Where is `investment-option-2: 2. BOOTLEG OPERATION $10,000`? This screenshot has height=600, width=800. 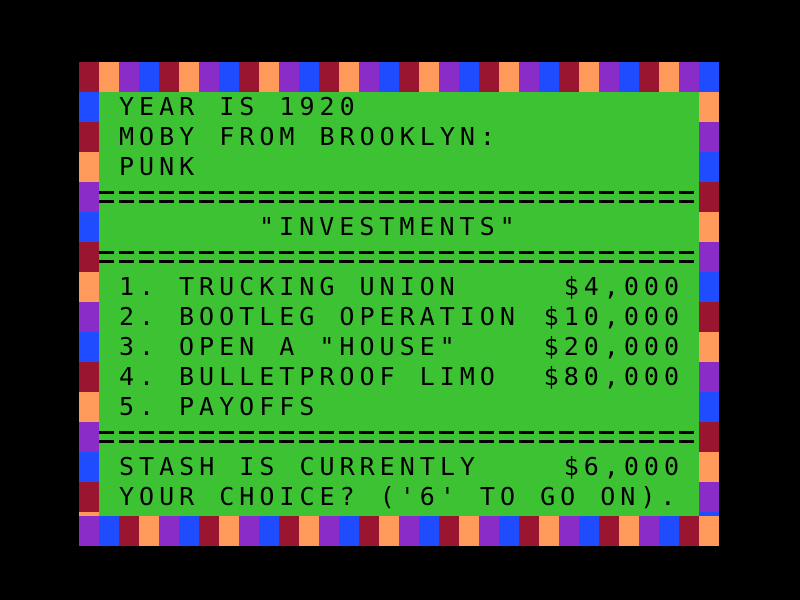
investment-option-2: 2. BOOTLEG OPERATION $10,000 is located at coordinates (399, 317).